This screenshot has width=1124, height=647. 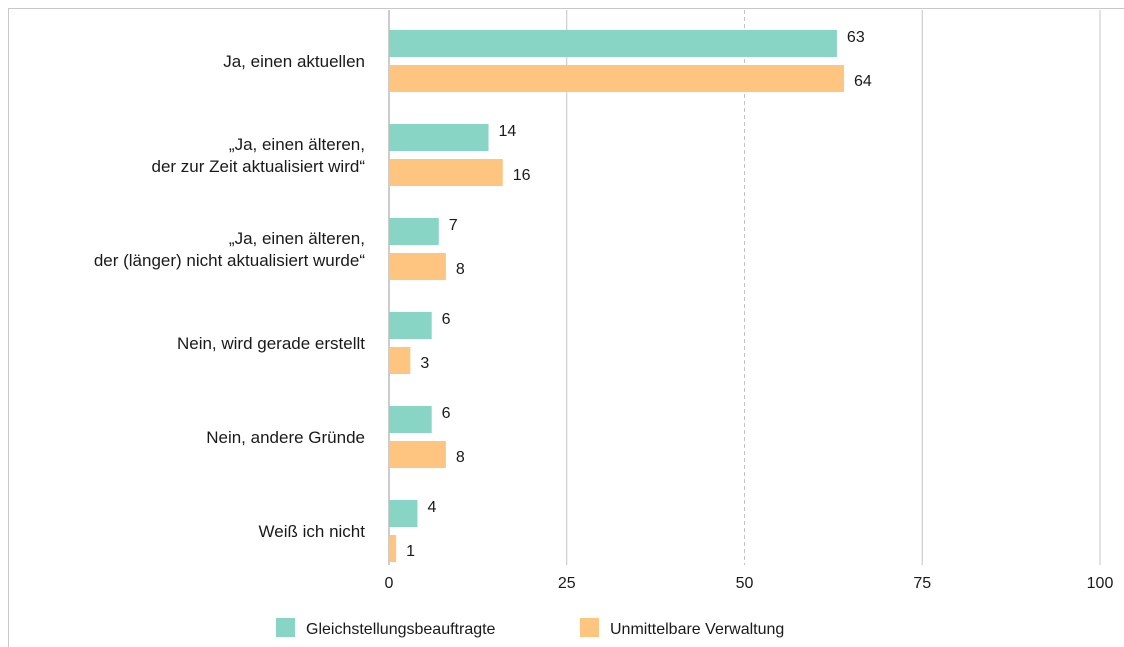 What do you see at coordinates (460, 269) in the screenshot?
I see `value-label-2-1: 8` at bounding box center [460, 269].